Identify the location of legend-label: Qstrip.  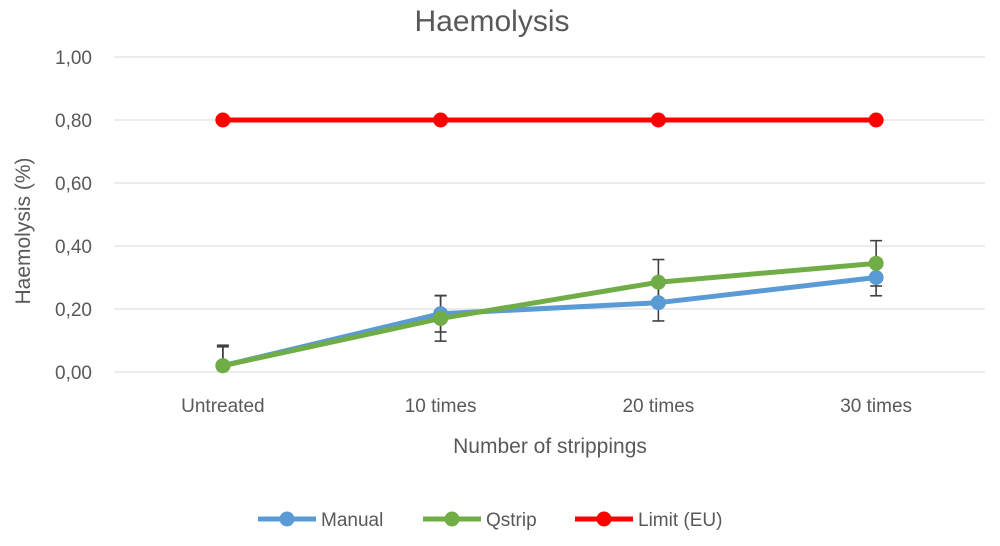
(511, 520).